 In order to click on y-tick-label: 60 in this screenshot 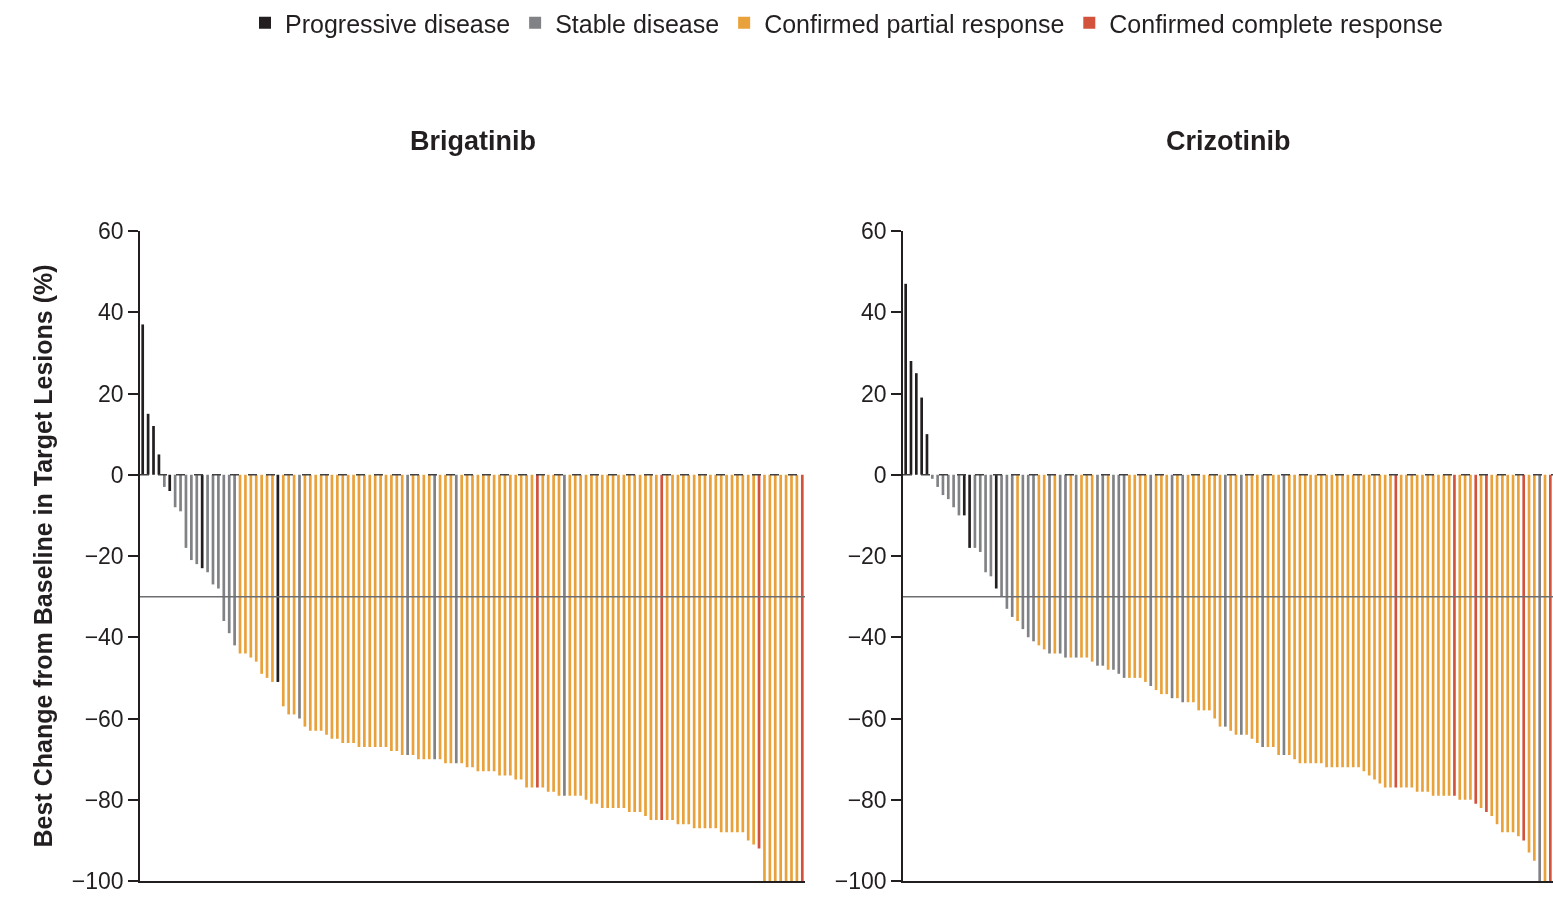, I will do `click(111, 231)`.